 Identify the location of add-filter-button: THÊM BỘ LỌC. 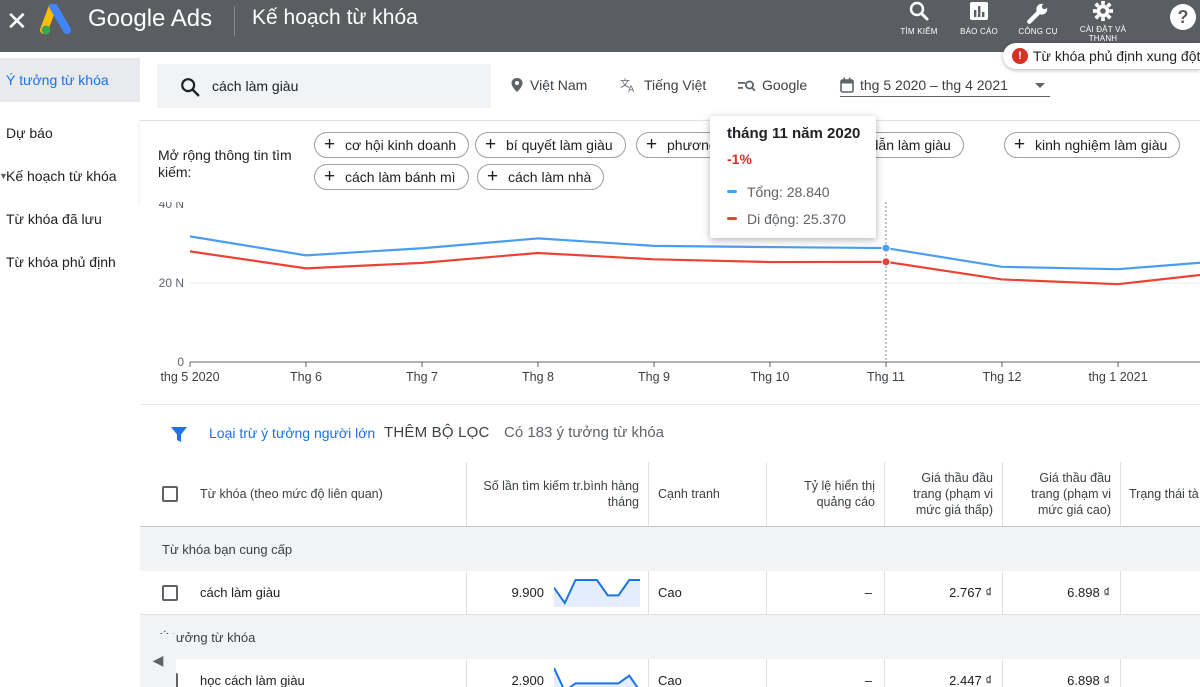
(437, 432).